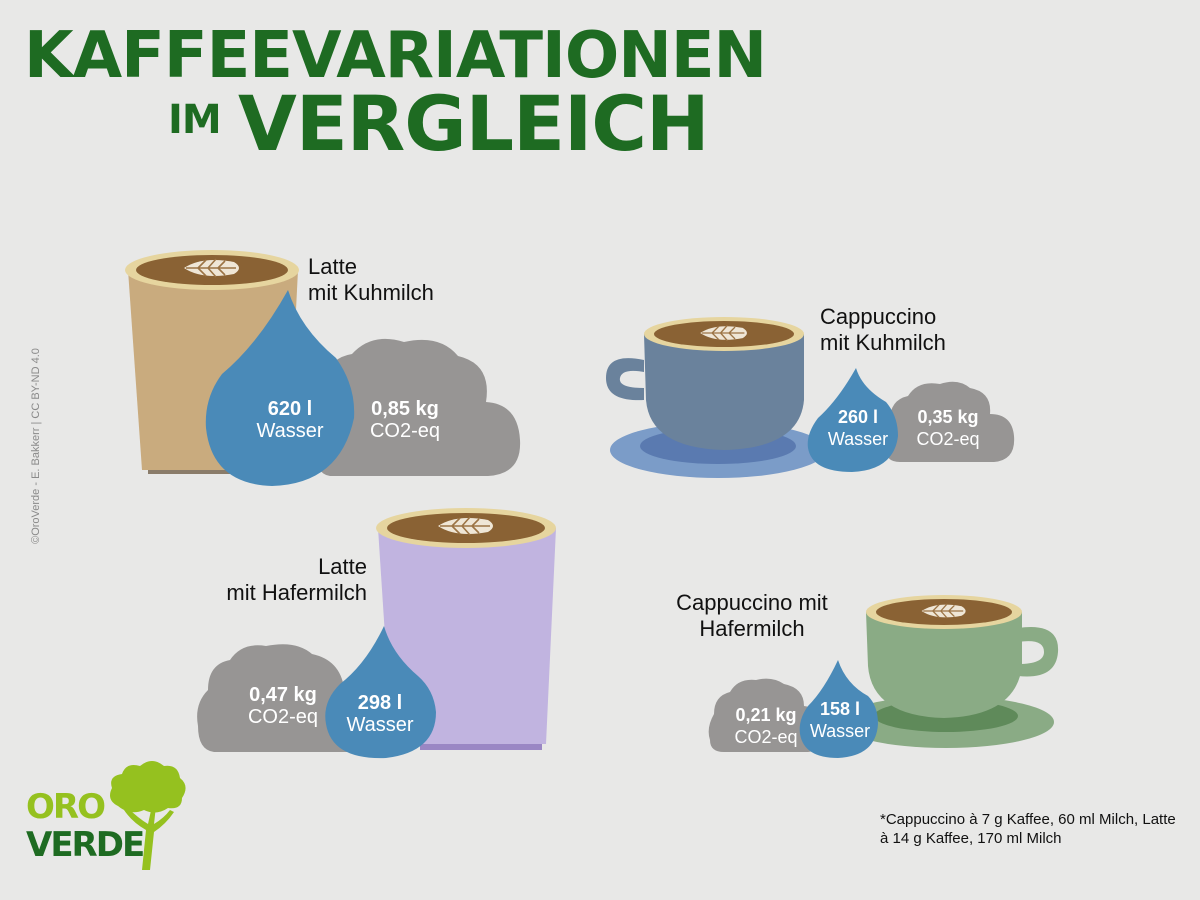 This screenshot has width=1200, height=900. What do you see at coordinates (474, 123) in the screenshot?
I see `page-title-line-2: VERGLEICH` at bounding box center [474, 123].